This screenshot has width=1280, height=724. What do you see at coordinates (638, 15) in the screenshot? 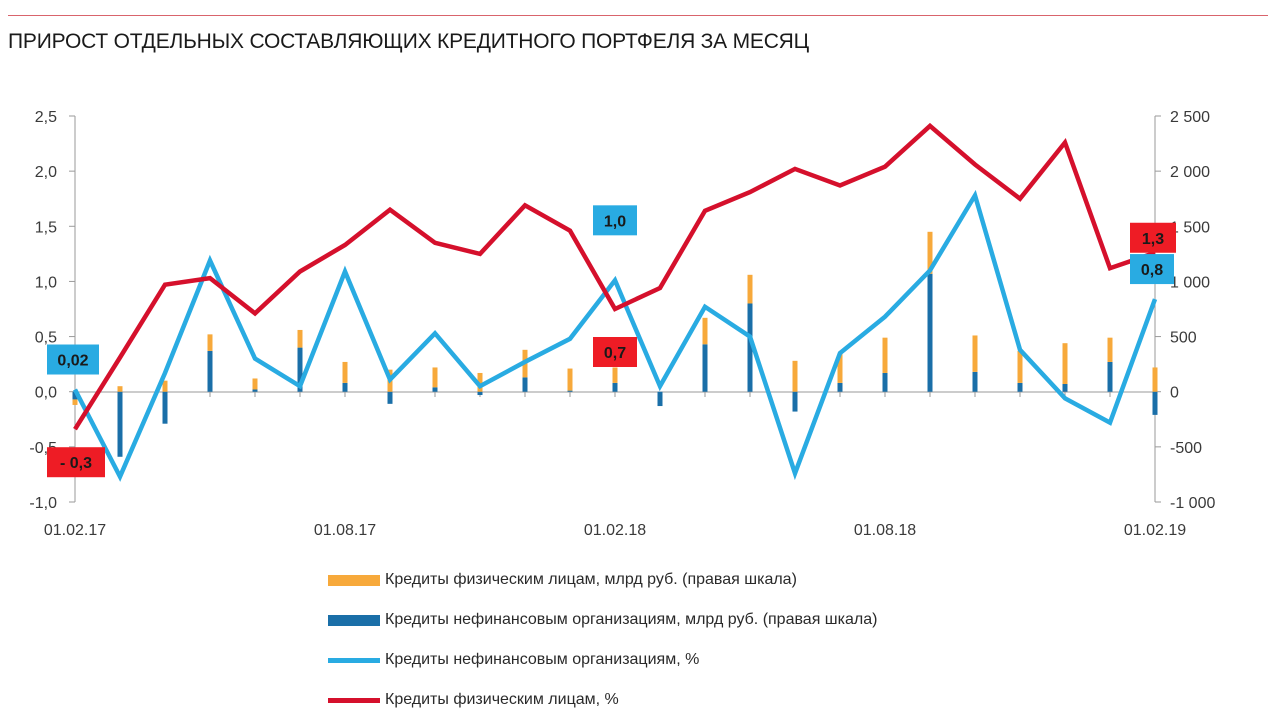
I see `top-rule` at bounding box center [638, 15].